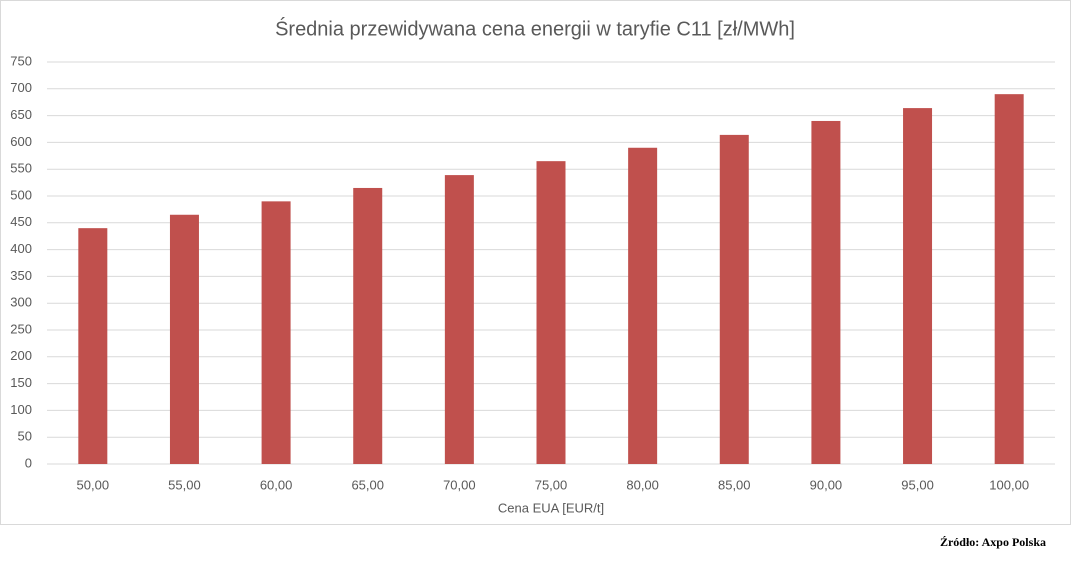 Image resolution: width=1076 pixels, height=562 pixels. What do you see at coordinates (367, 484) in the screenshot?
I see `x-tick-label: 65,00` at bounding box center [367, 484].